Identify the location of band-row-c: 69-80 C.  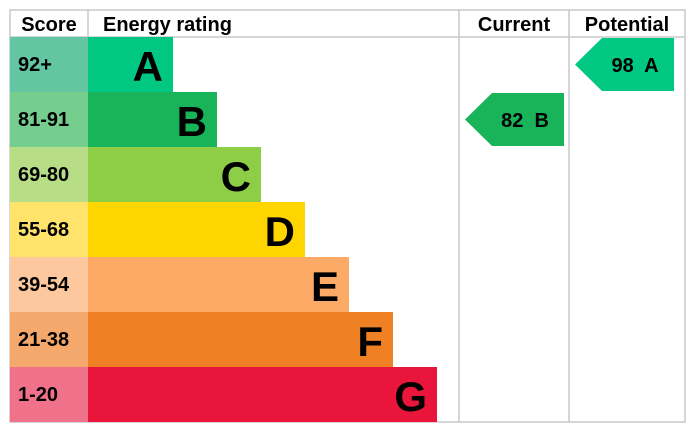
(135, 174).